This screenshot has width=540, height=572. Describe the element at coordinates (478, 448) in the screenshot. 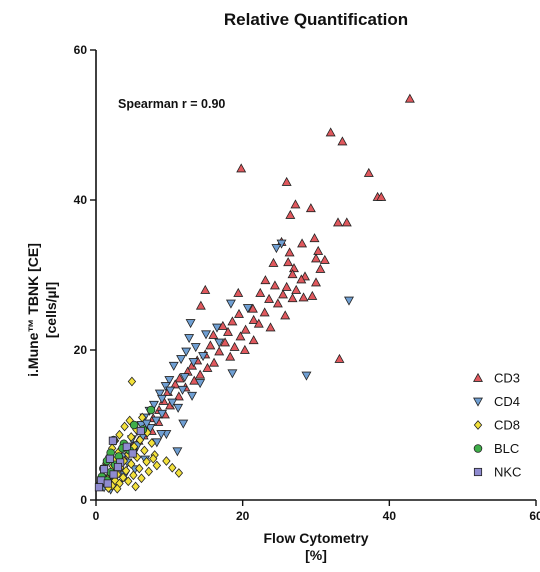

I see `legend-marker-blc` at that location.